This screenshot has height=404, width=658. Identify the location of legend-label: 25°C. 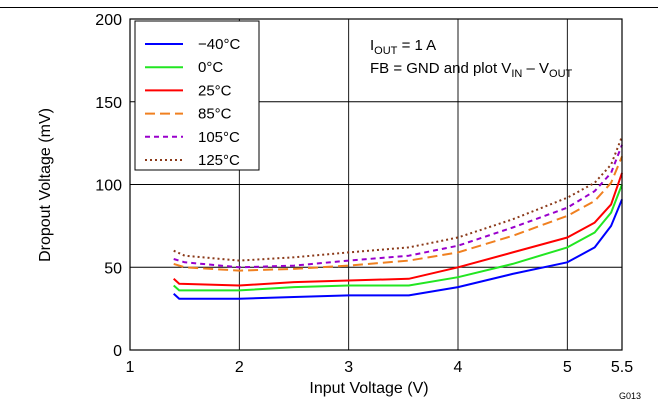
(215, 90).